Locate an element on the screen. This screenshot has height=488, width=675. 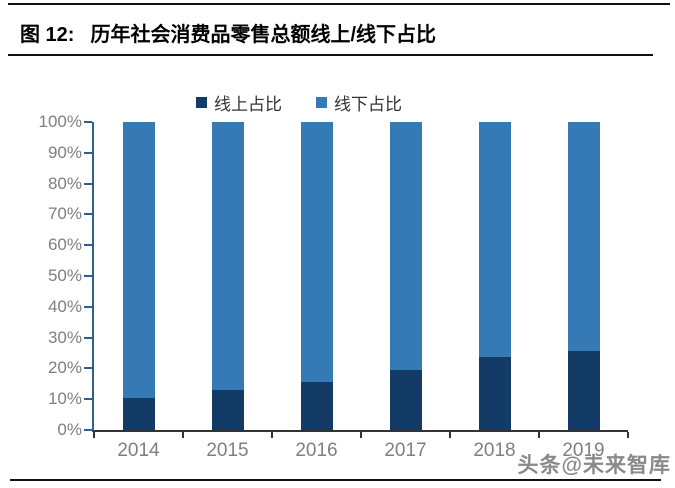
x-axis-label-2016: 2016 is located at coordinates (316, 450).